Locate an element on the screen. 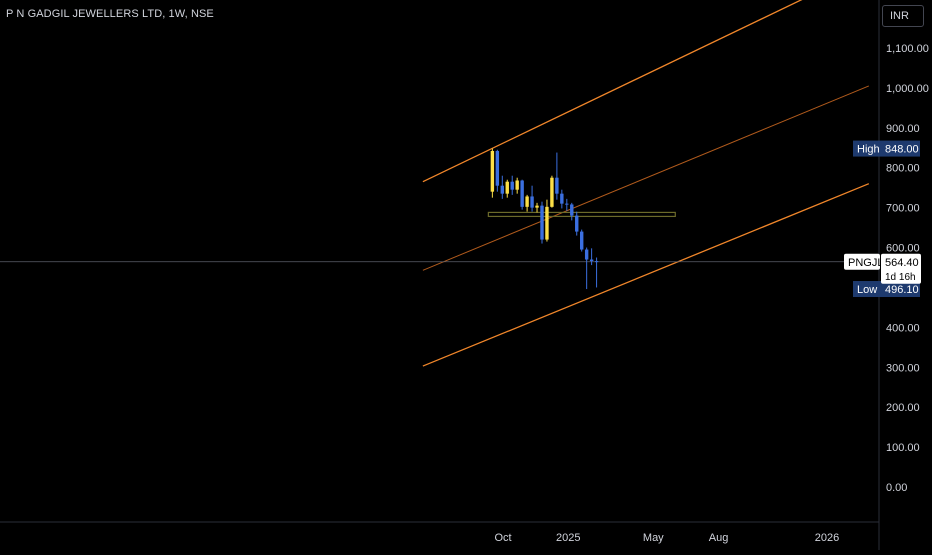 The image size is (932, 555). low-badge-value: 496.10 is located at coordinates (902, 290).